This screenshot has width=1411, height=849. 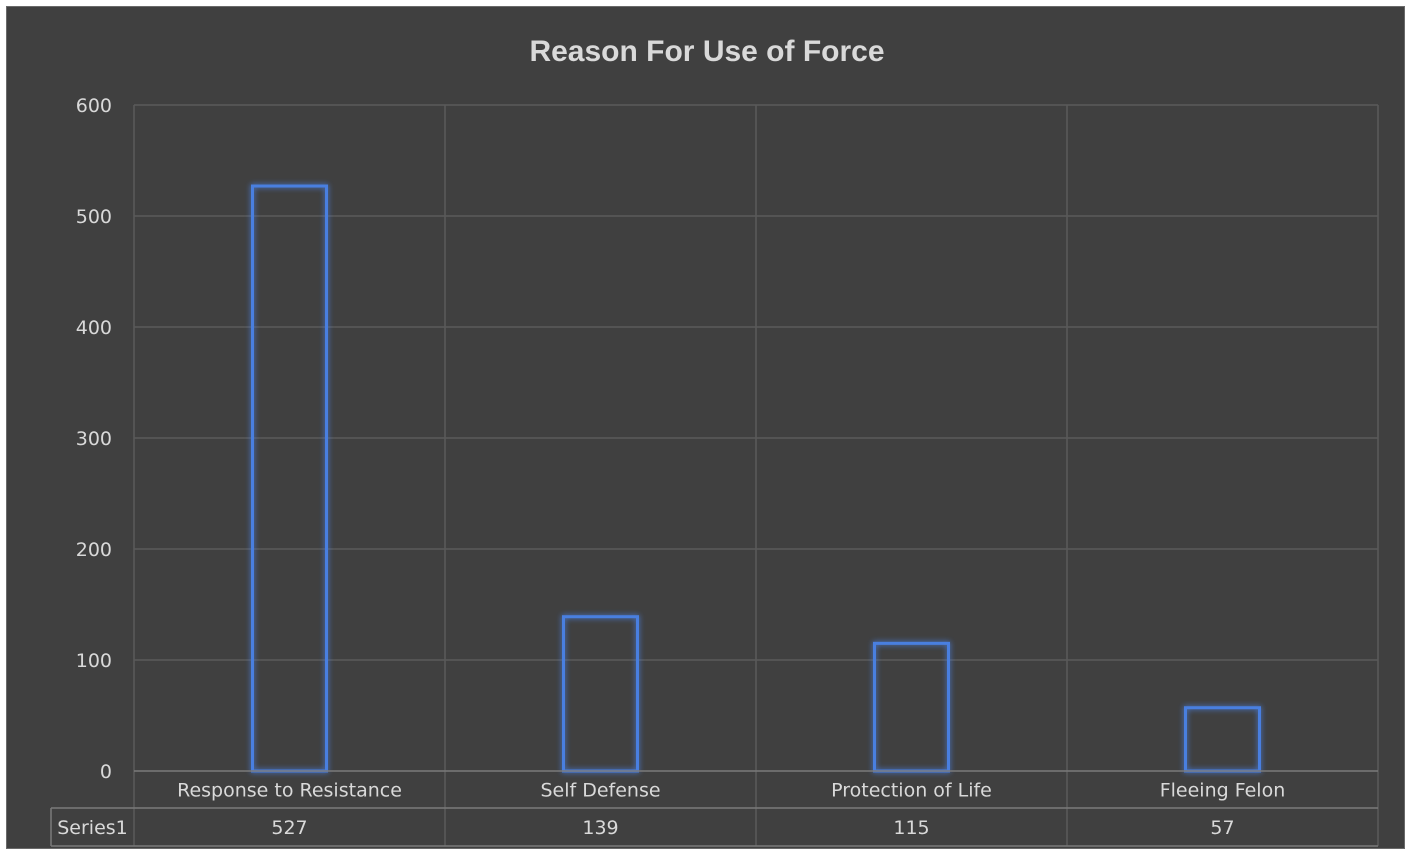 I want to click on y-tick-label-0: 0, so click(x=106, y=772).